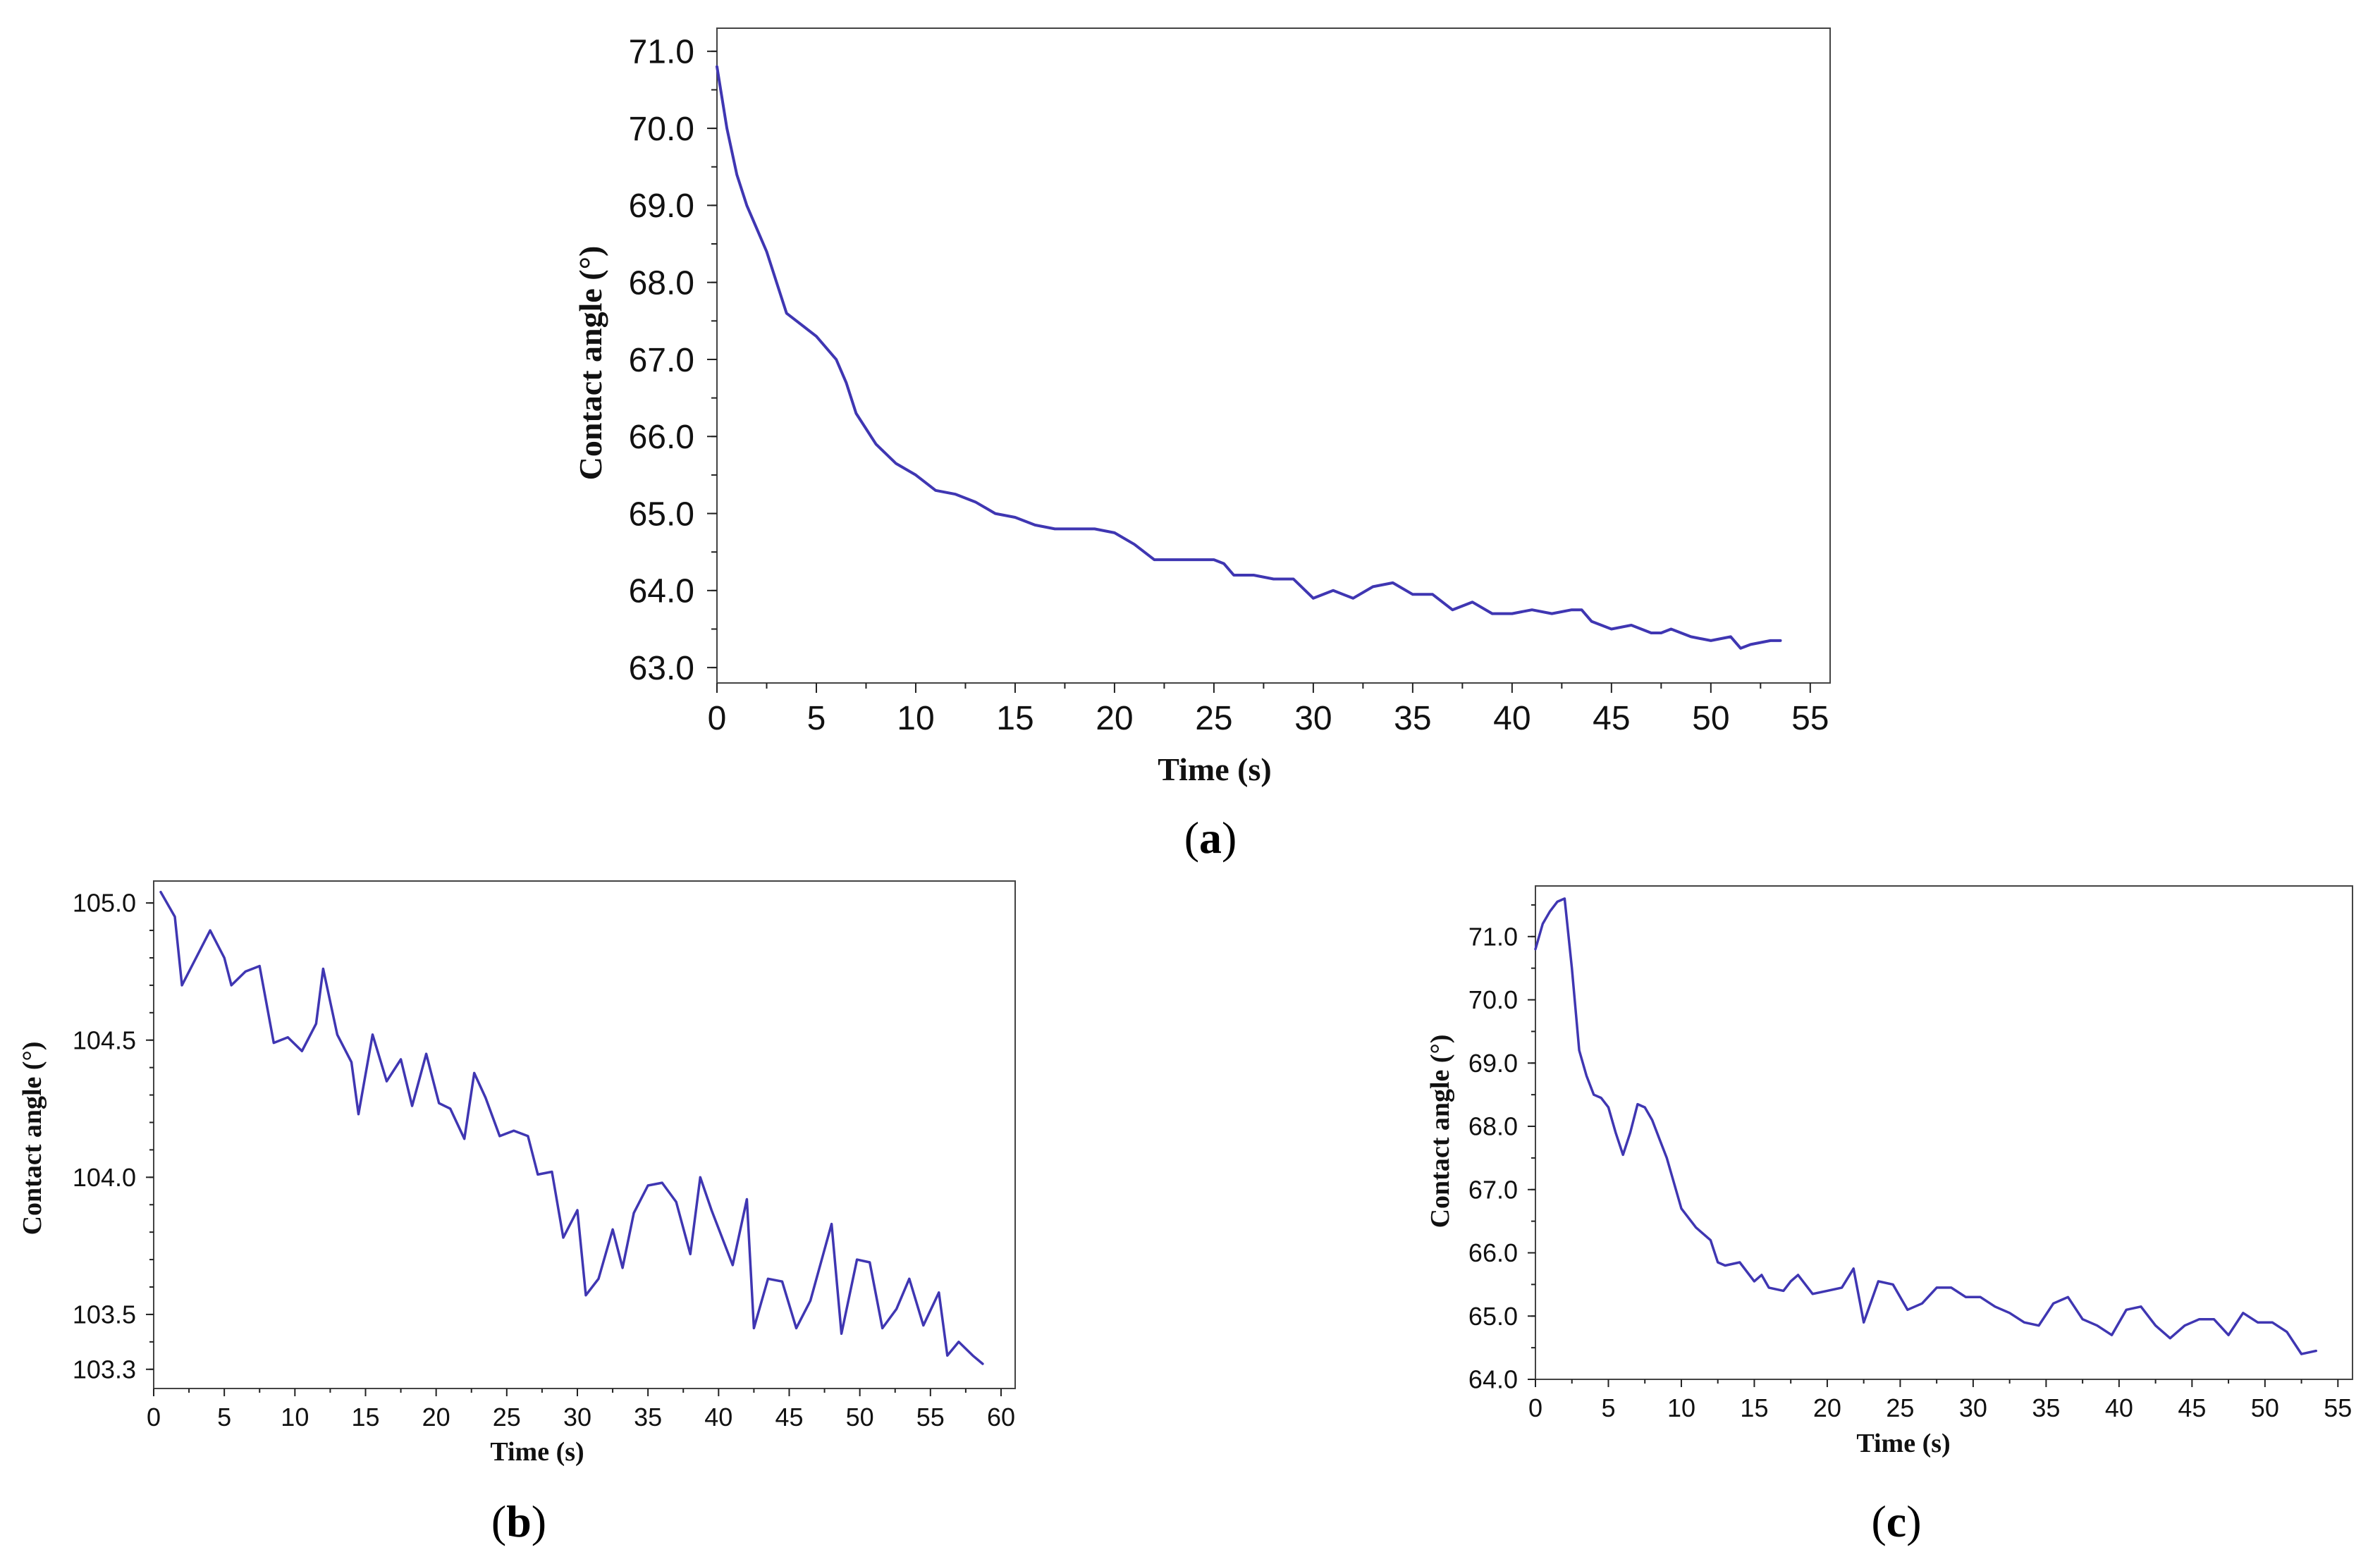 This screenshot has width=2380, height=1564. Describe the element at coordinates (365, 1417) in the screenshot. I see `x-tick-label-b-15: 15` at that location.